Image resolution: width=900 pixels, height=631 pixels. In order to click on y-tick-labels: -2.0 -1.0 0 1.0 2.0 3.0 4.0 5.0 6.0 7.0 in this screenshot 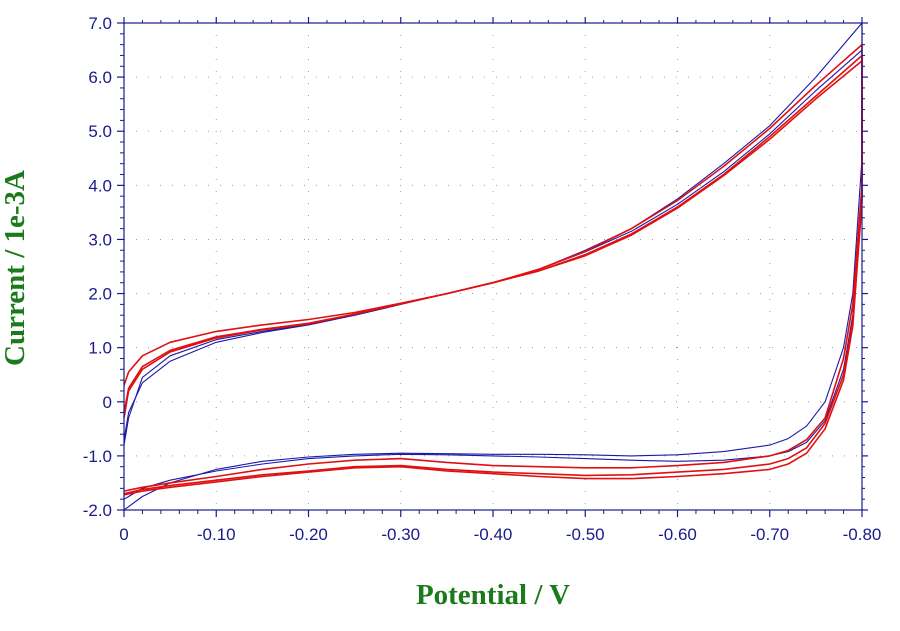, I will do `click(97, 267)`.